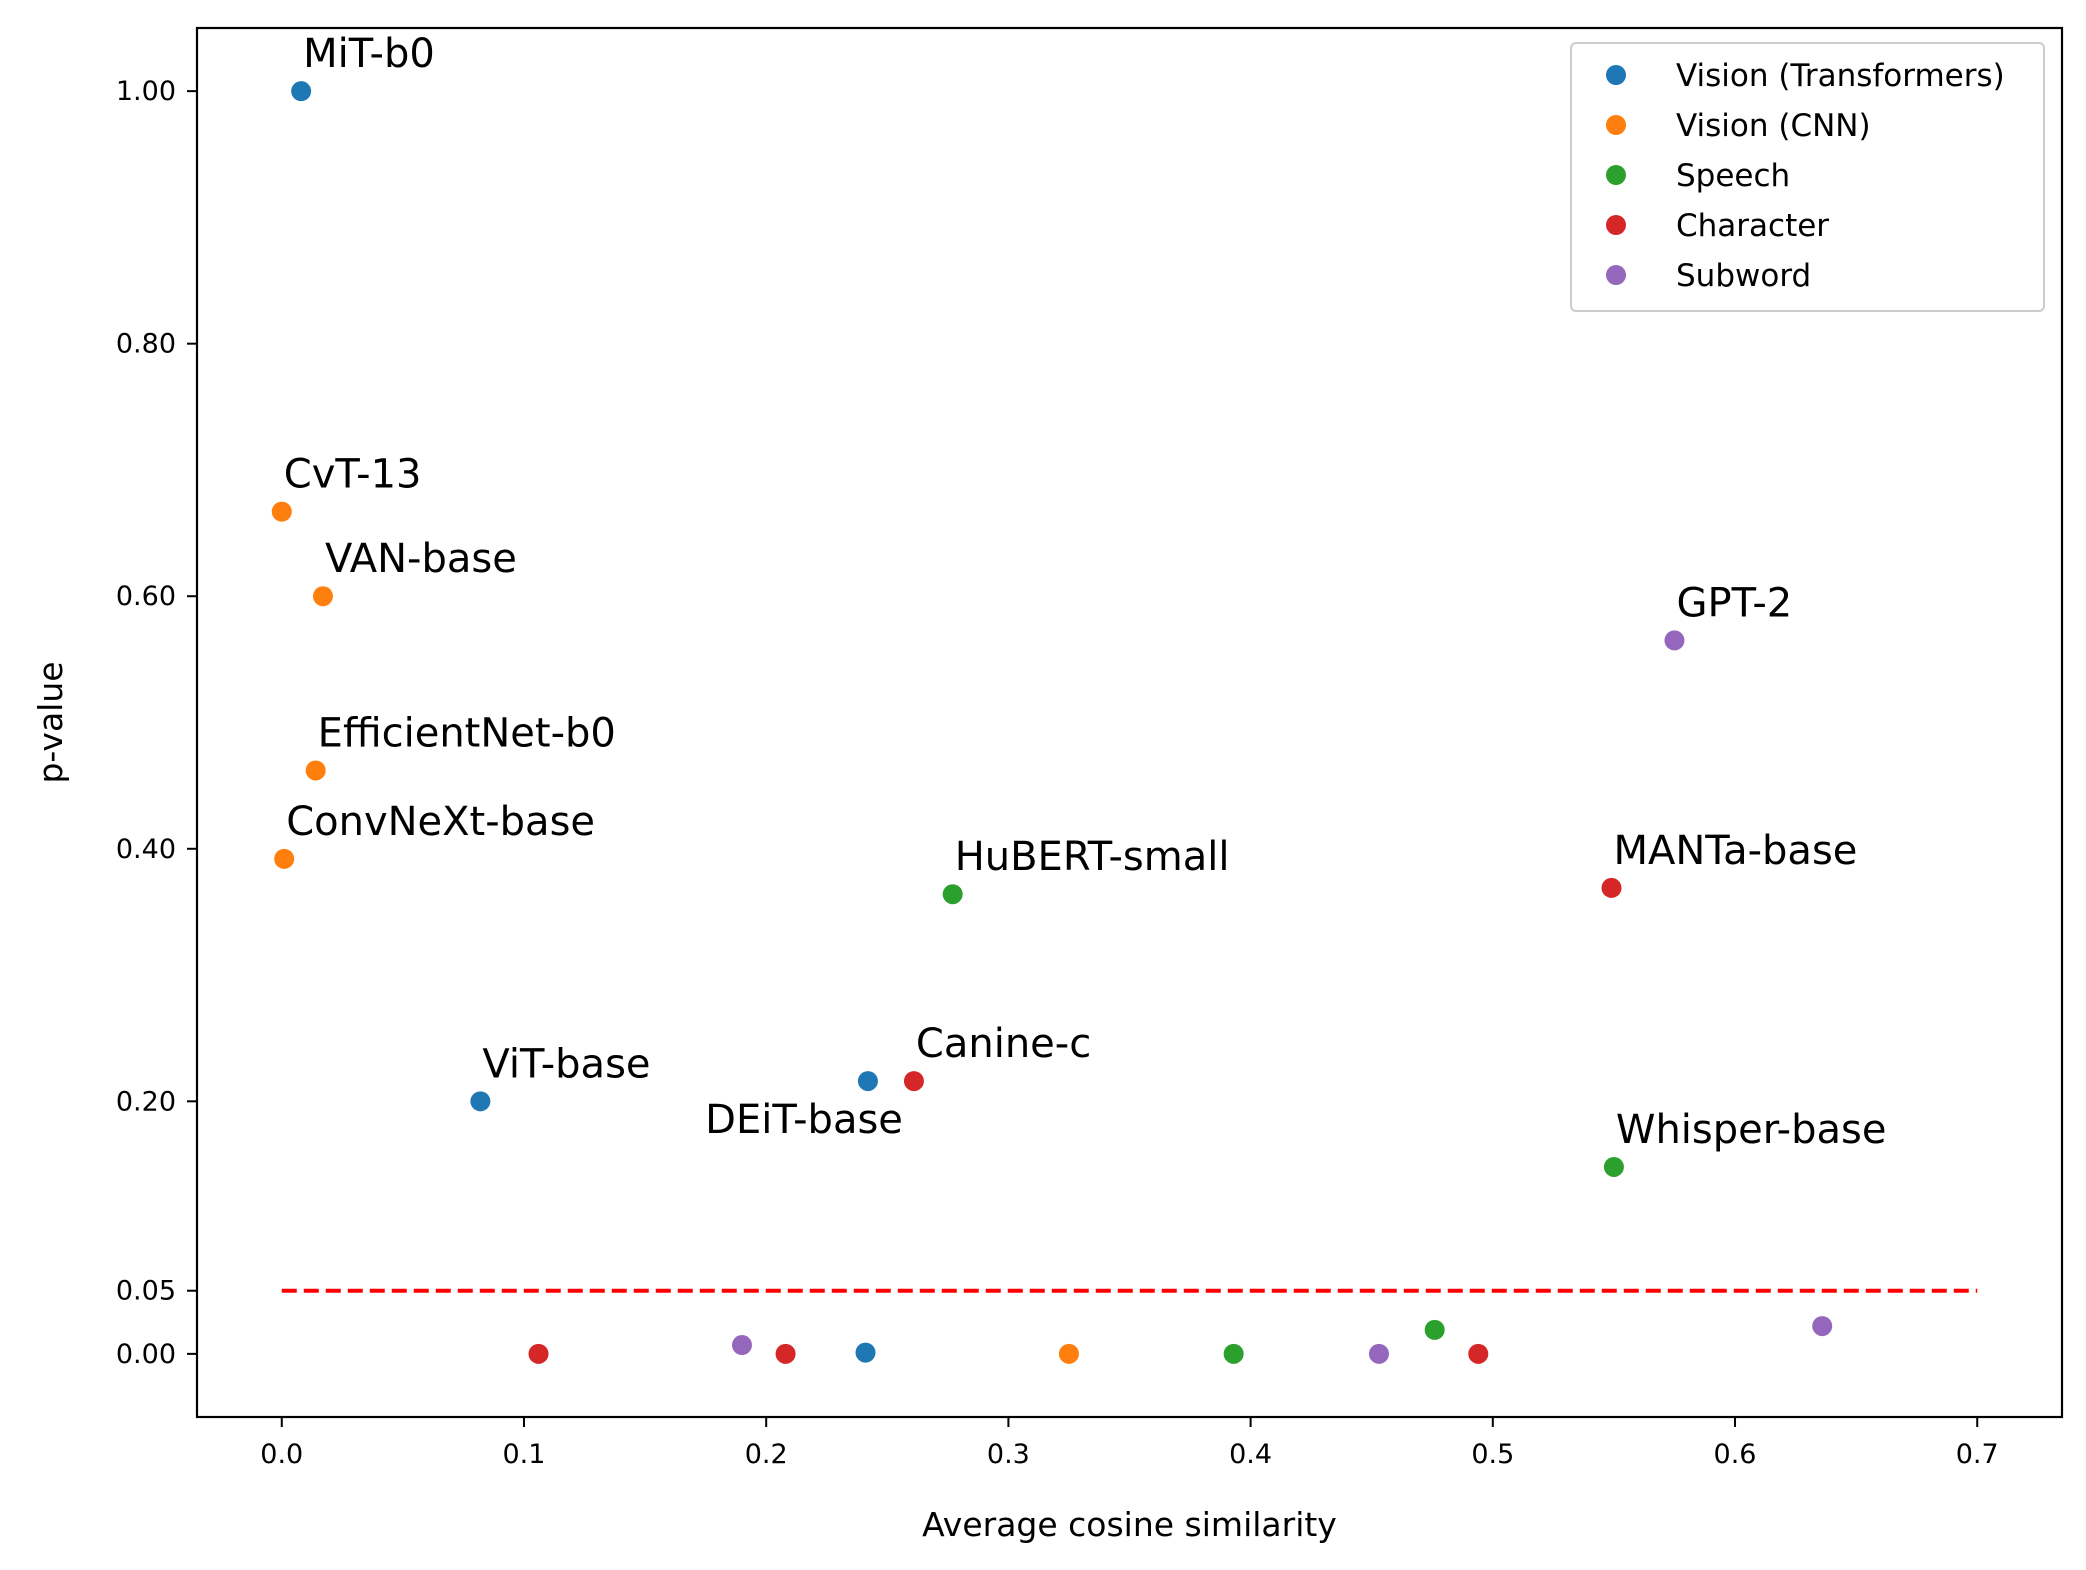 The width and height of the screenshot is (2086, 1570). I want to click on point-label: MANTa-base, so click(1735, 851).